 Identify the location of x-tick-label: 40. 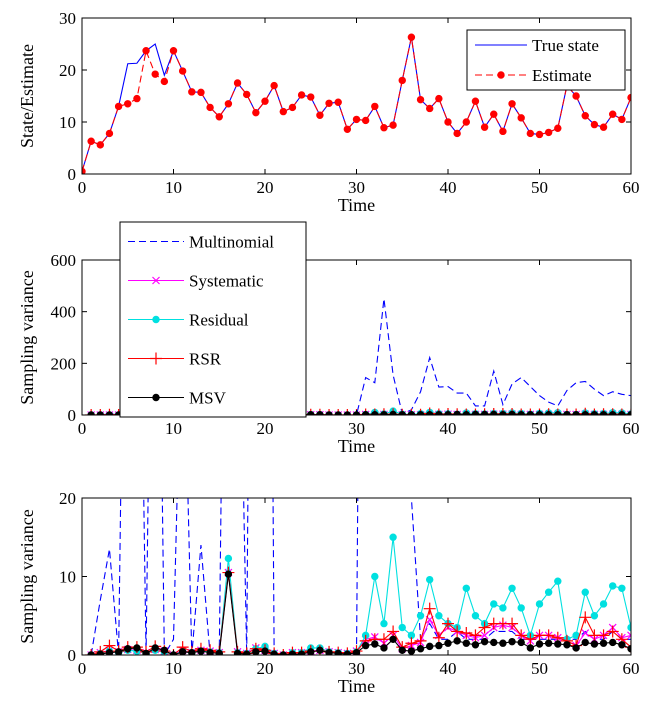
(448, 668).